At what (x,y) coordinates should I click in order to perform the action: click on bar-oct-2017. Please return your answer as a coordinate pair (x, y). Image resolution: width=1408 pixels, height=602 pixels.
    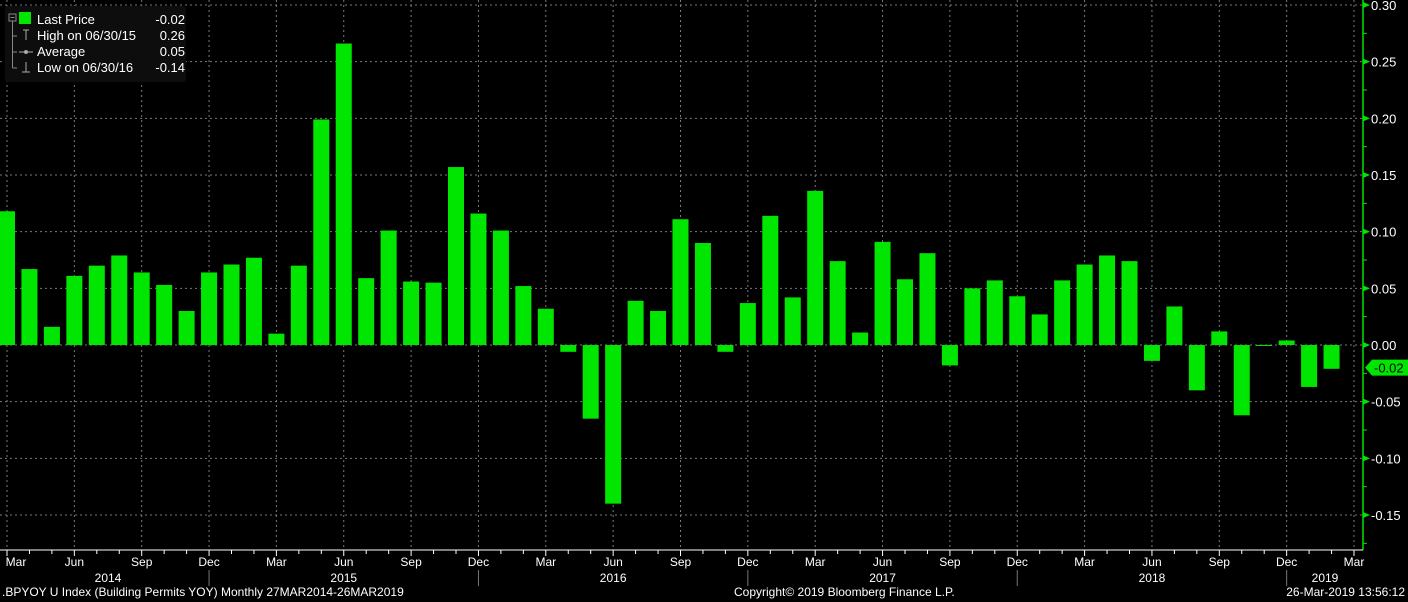
    Looking at the image, I should click on (972, 316).